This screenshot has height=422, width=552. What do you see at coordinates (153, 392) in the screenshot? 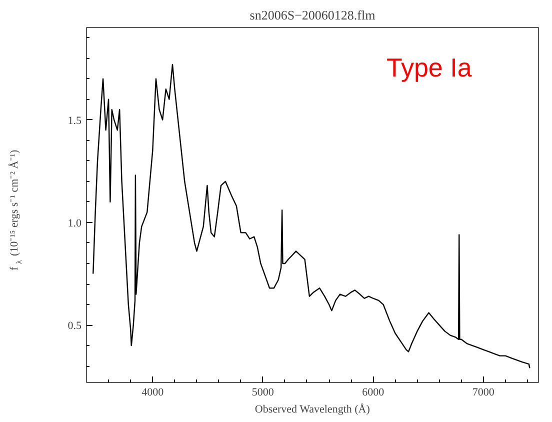
I see `x-tick-label: 4000` at bounding box center [153, 392].